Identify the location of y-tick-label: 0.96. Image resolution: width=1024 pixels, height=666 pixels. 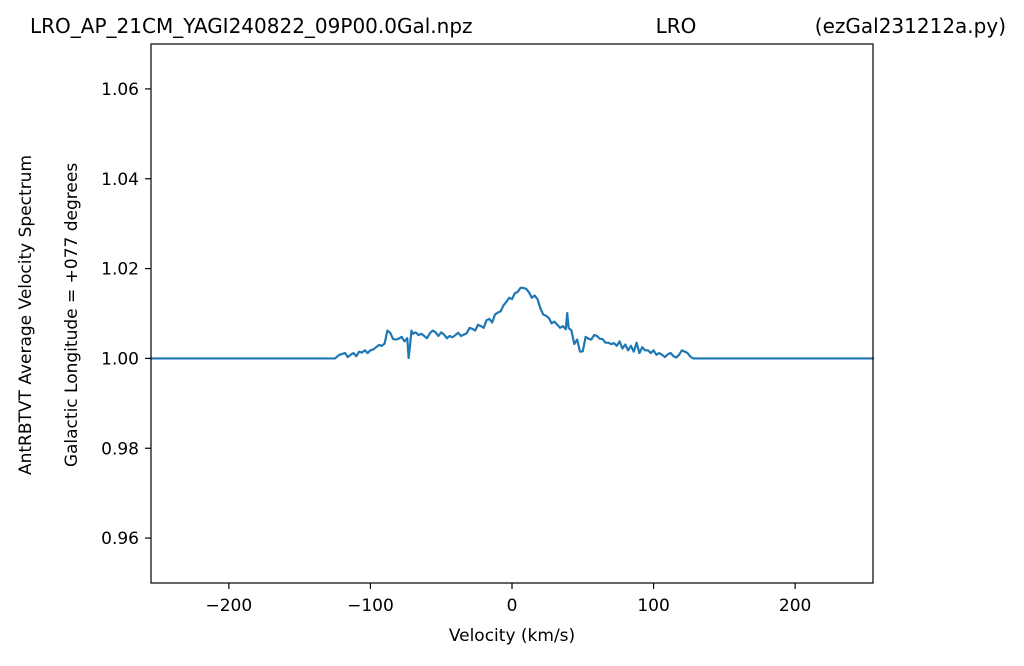
(120, 539).